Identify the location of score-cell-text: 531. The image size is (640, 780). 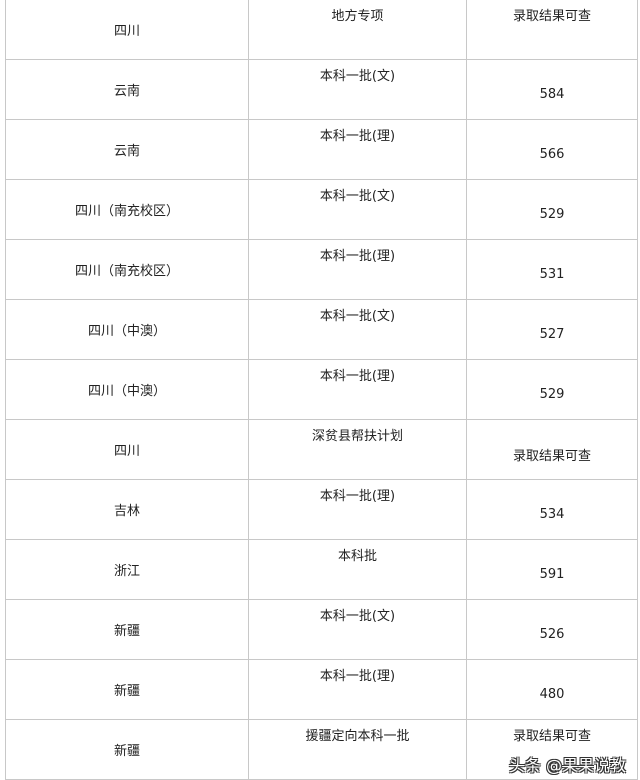
(552, 274).